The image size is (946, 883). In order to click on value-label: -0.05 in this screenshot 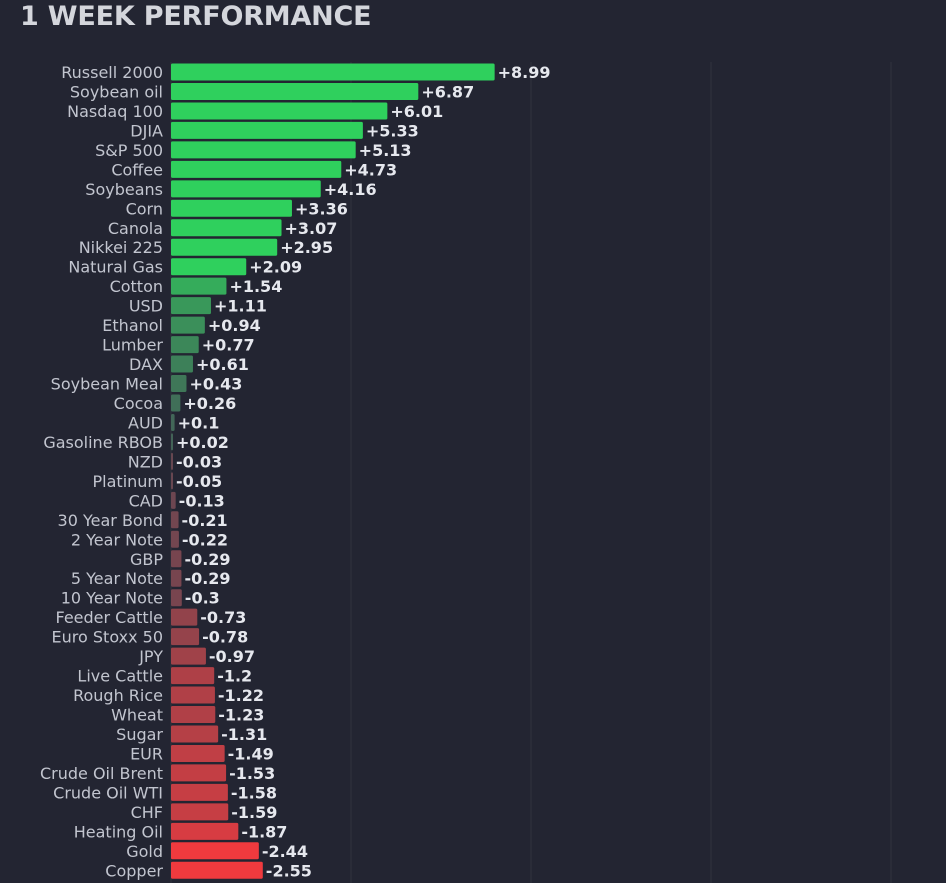, I will do `click(199, 481)`.